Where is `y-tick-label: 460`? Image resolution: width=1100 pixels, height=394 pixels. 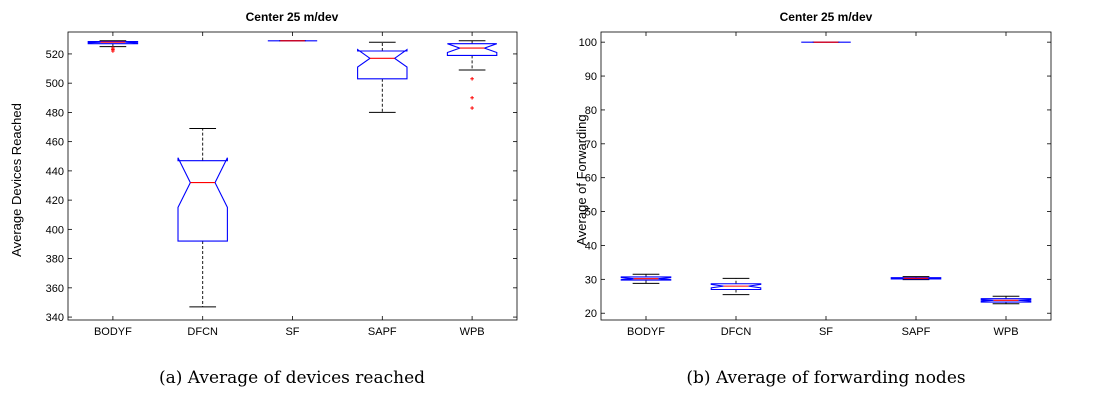 y-tick-label: 460 is located at coordinates (55, 143).